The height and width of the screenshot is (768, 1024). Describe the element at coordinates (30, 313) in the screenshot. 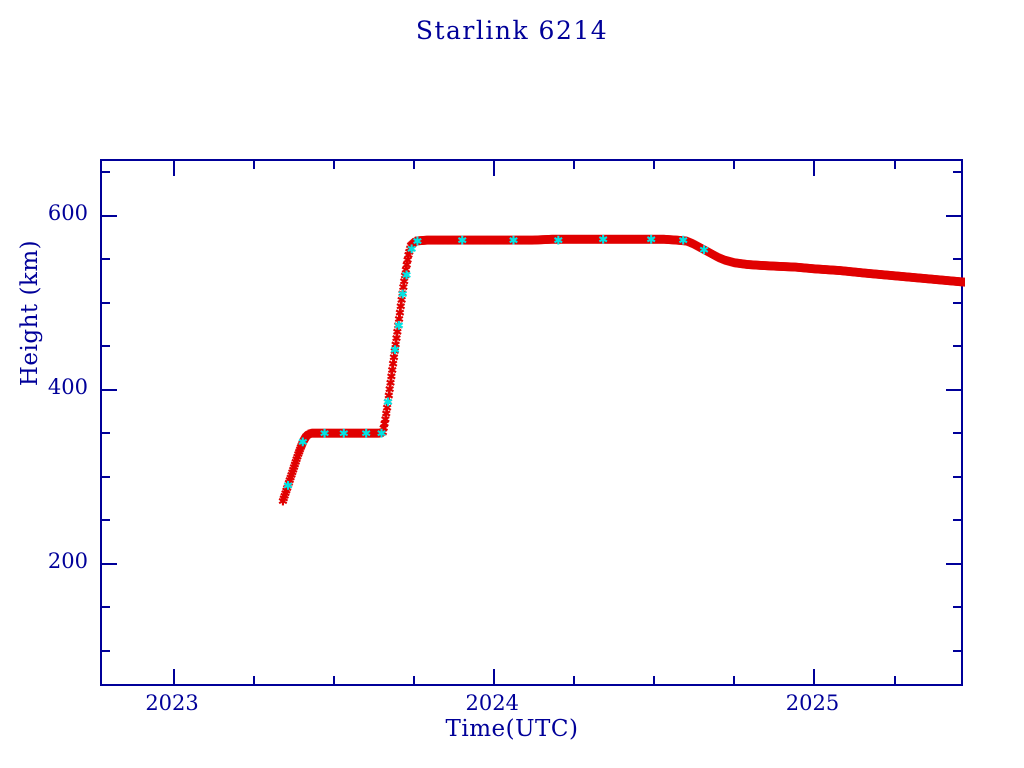

I see `y-axis-title: Height (km)` at that location.